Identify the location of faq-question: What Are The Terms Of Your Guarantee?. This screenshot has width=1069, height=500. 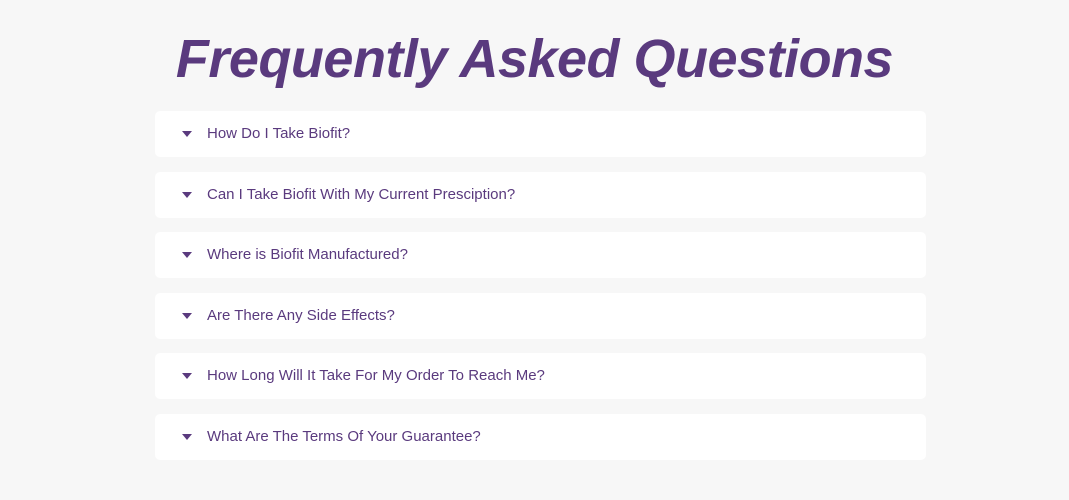
(344, 436).